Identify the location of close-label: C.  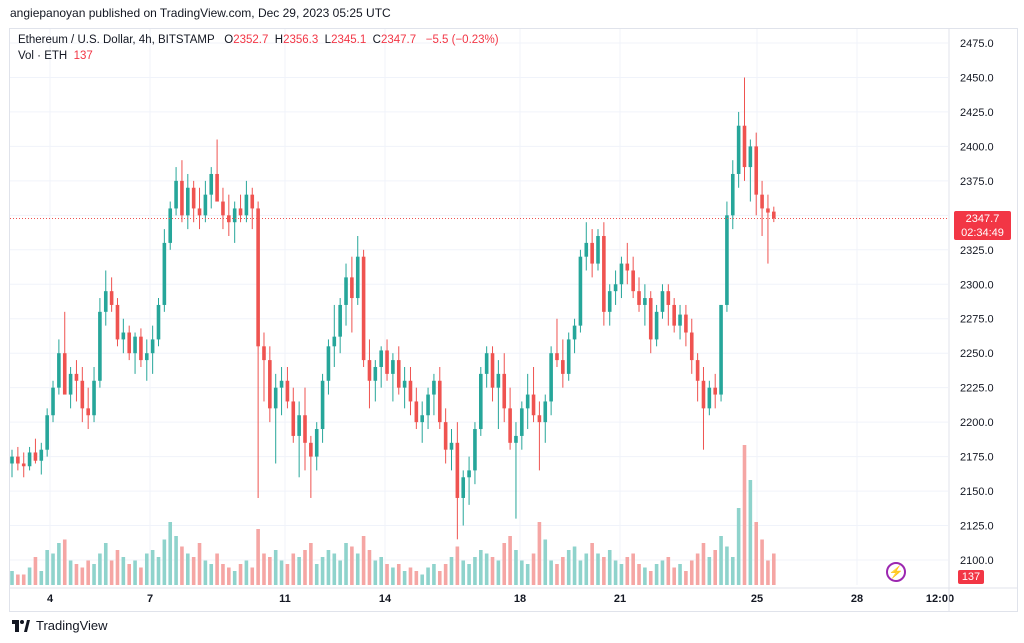
(376, 40).